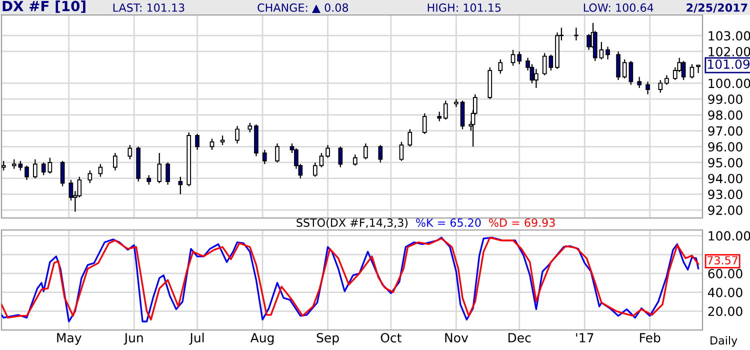 The width and height of the screenshot is (750, 350). Describe the element at coordinates (585, 337) in the screenshot. I see `x-tick-label: '17` at that location.